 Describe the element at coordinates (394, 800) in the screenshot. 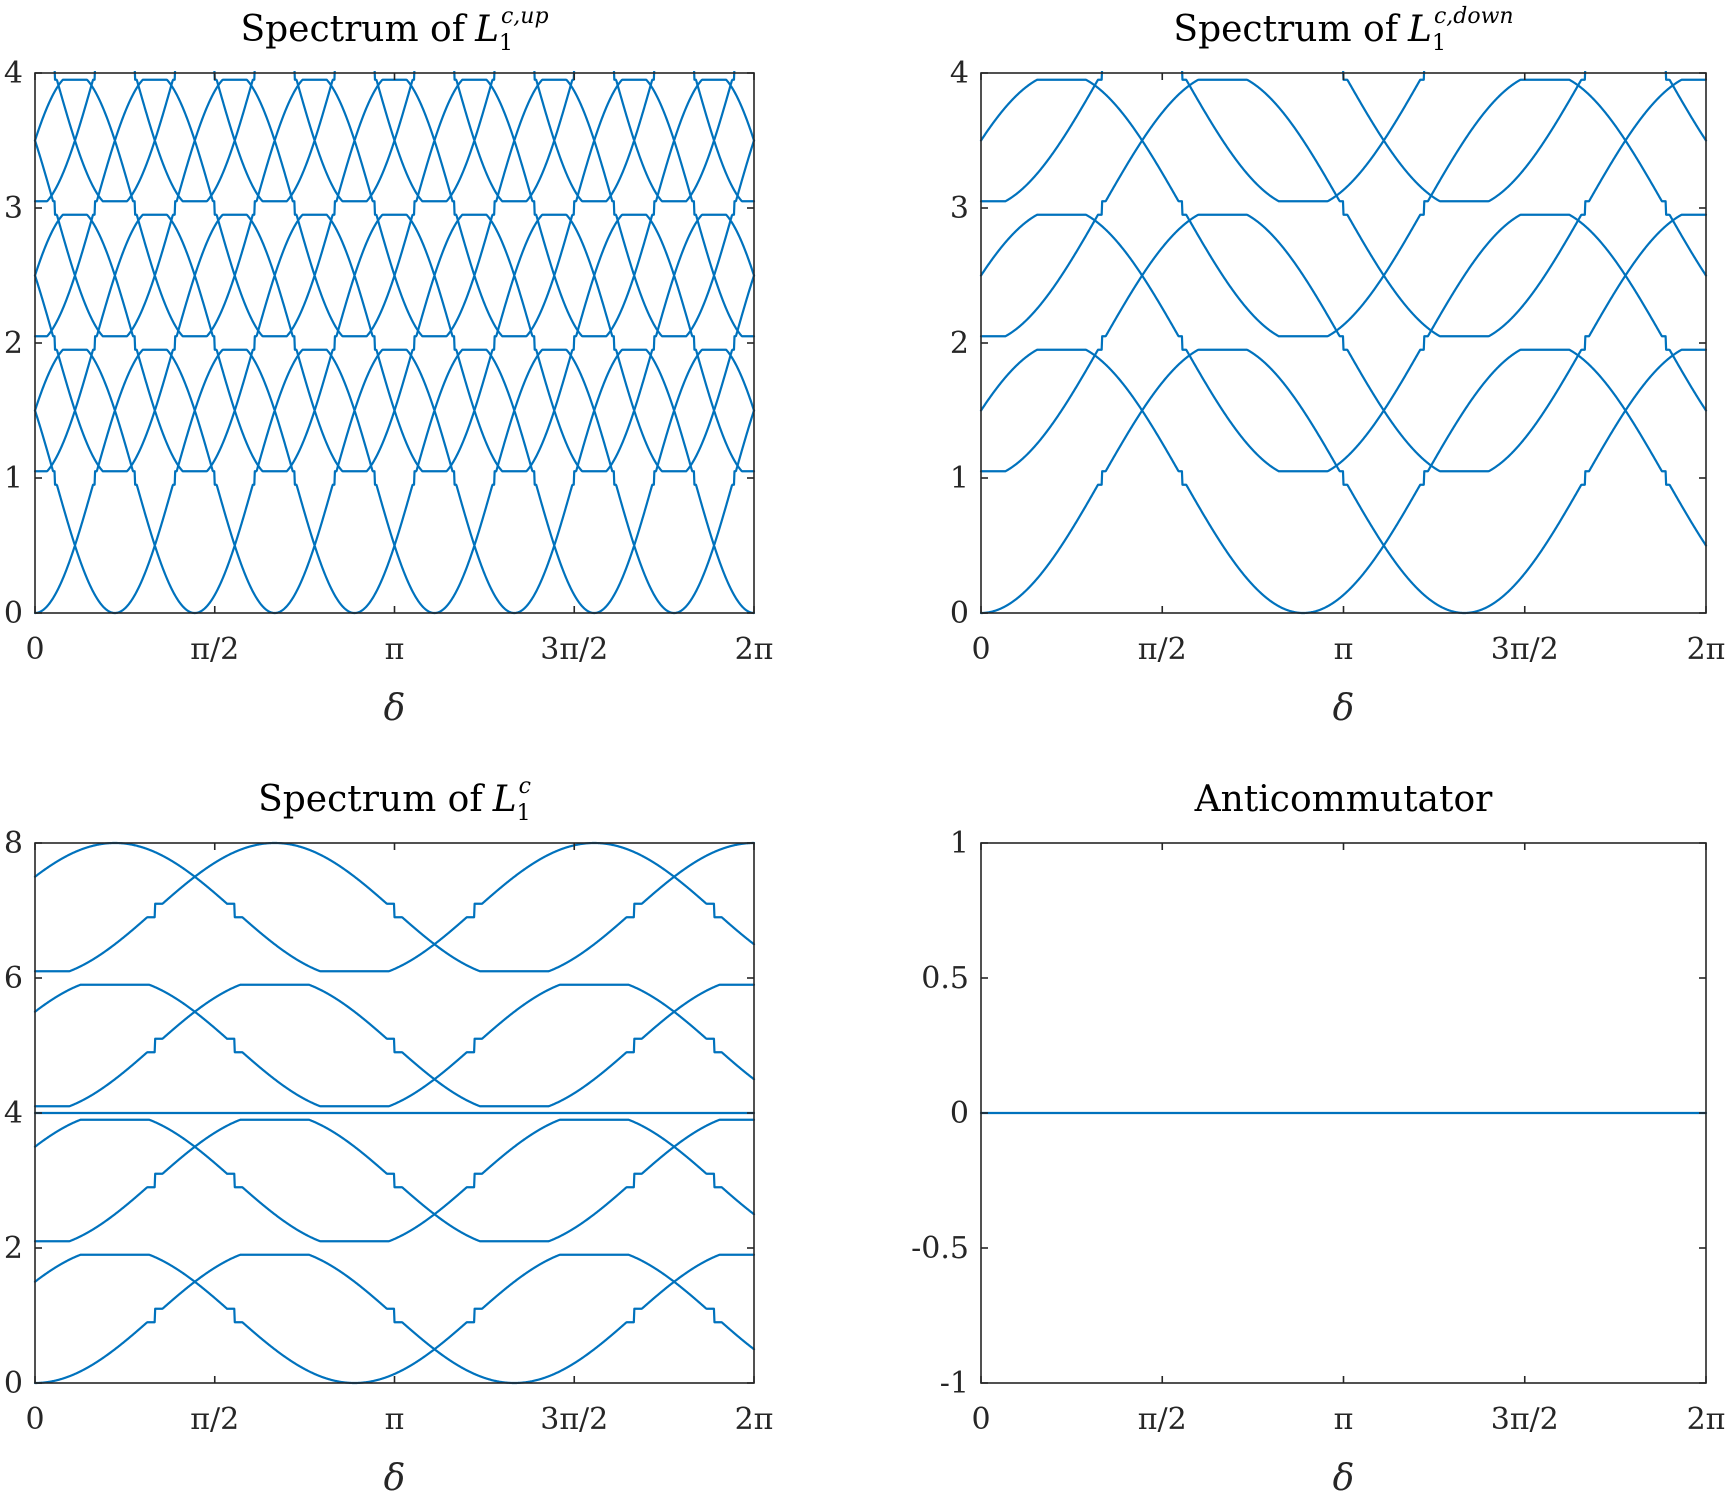

I see `chart-title: Spectrum of L1c` at that location.